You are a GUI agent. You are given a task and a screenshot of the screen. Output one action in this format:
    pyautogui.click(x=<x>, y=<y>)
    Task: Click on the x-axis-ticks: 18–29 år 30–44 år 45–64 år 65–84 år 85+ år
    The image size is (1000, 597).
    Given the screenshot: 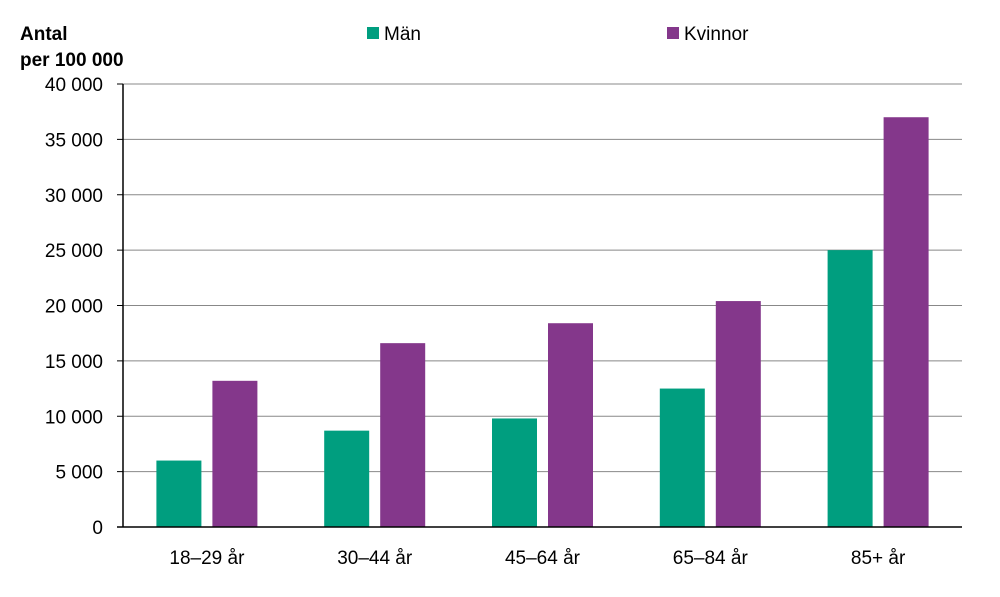 What is the action you would take?
    pyautogui.click(x=537, y=558)
    